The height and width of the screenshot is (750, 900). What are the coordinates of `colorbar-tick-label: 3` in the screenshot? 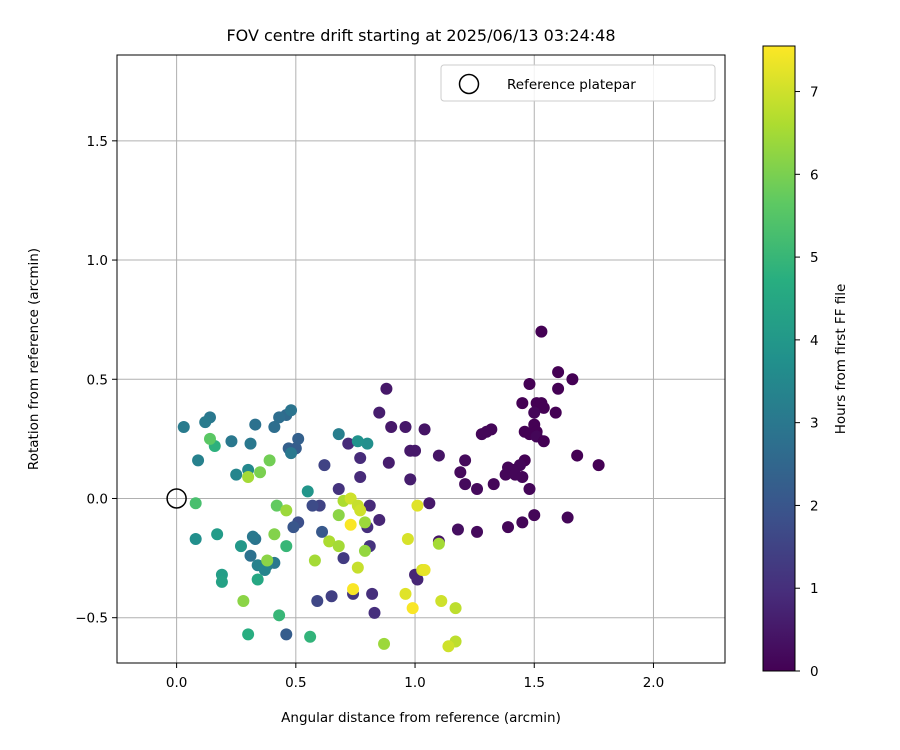 It's located at (814, 424).